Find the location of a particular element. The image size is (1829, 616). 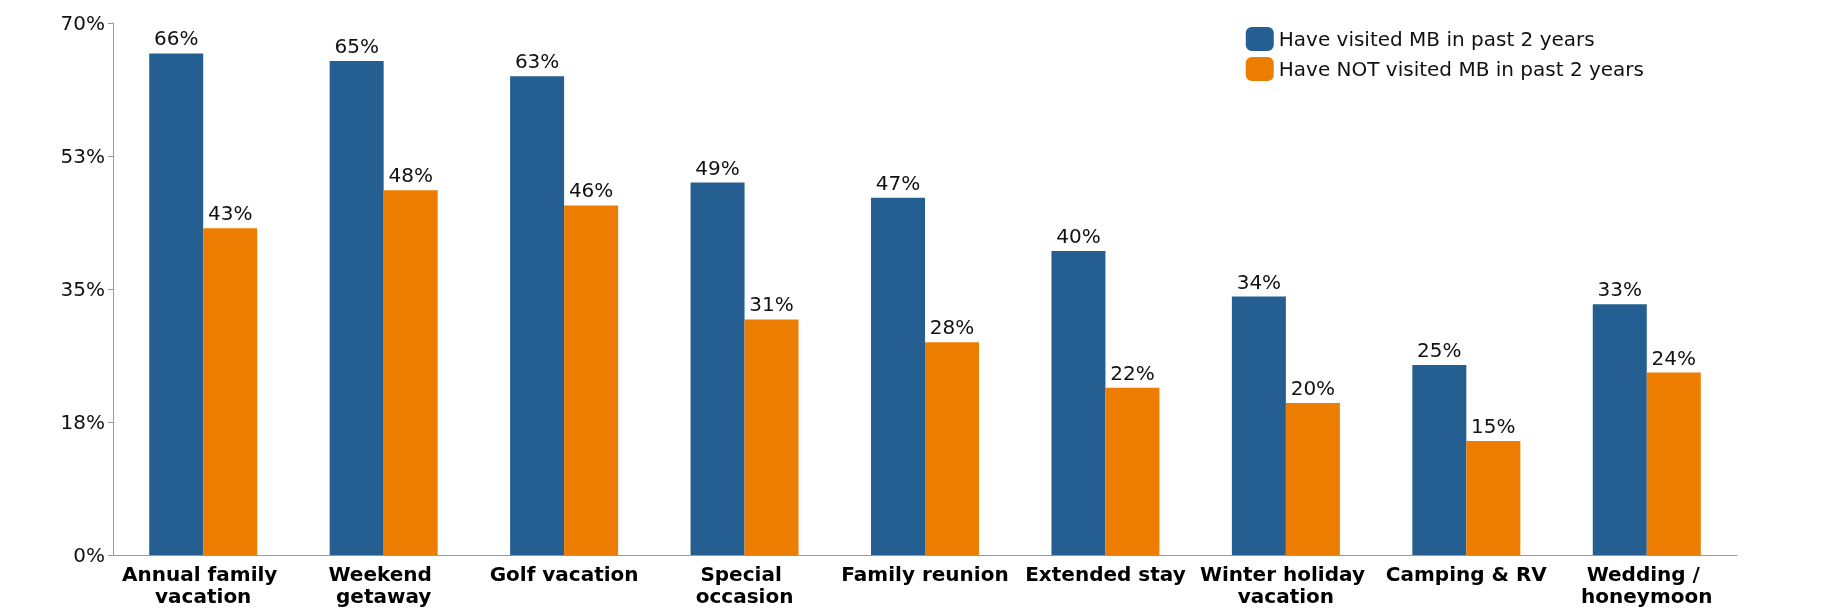

legend-label: Have NOT visited MB in past 2 years is located at coordinates (1461, 69).